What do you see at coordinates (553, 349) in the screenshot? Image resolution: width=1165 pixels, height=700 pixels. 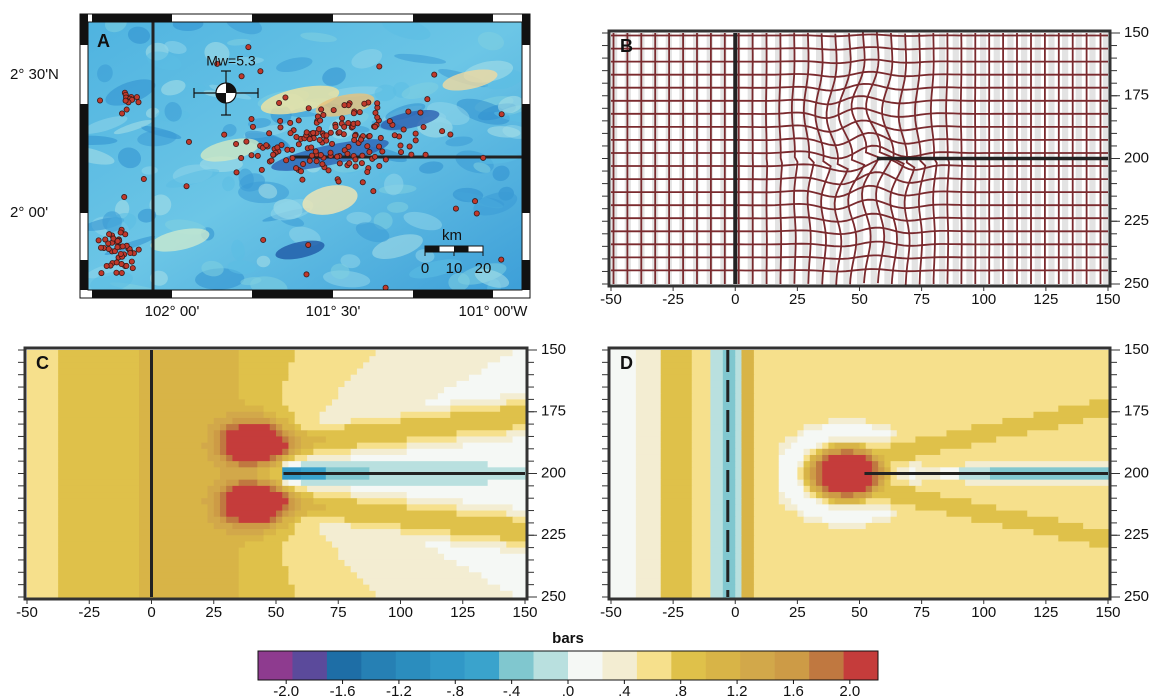 I see `y-tick-label: 150` at bounding box center [553, 349].